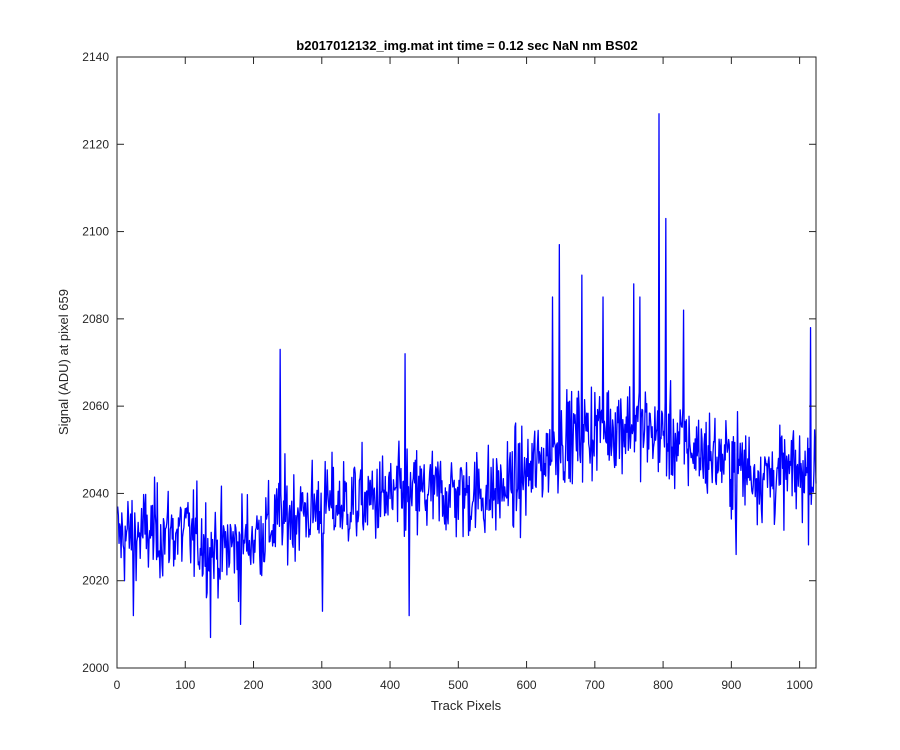  What do you see at coordinates (466, 705) in the screenshot?
I see `x-axis-label: Track Pixels` at bounding box center [466, 705].